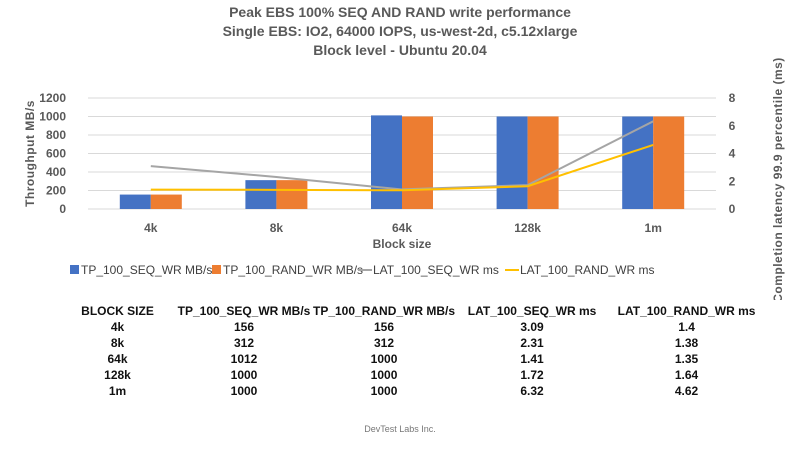 Image resolution: width=800 pixels, height=450 pixels. I want to click on table-cell: 4.62, so click(686, 391).